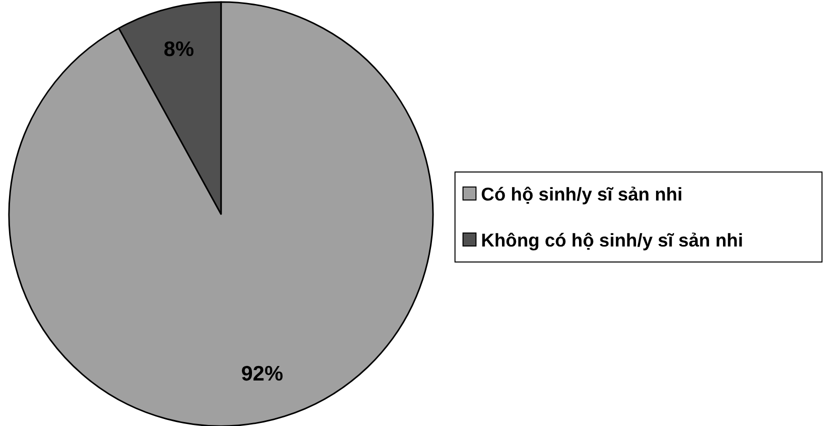  Describe the element at coordinates (612, 240) in the screenshot. I see `legend-label: Không có hộ sinh/y sĩ sản nhi` at that location.